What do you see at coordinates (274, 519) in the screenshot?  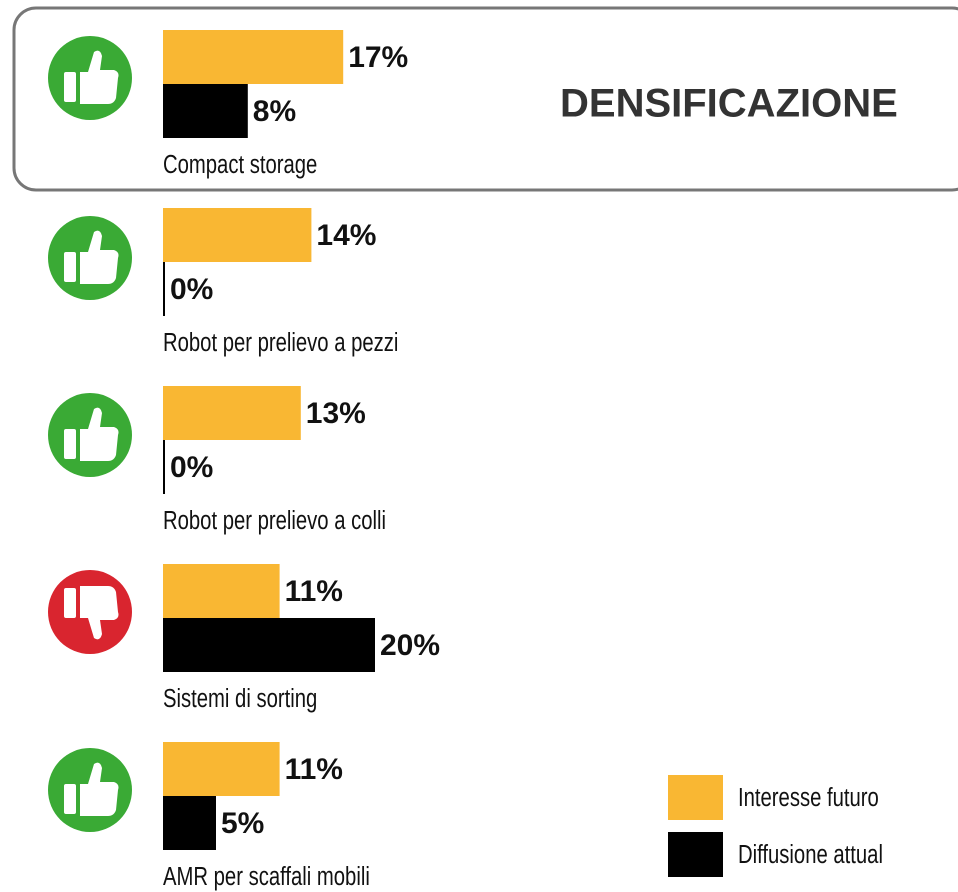 I see `category-label: Robot per prelievo a colli` at bounding box center [274, 519].